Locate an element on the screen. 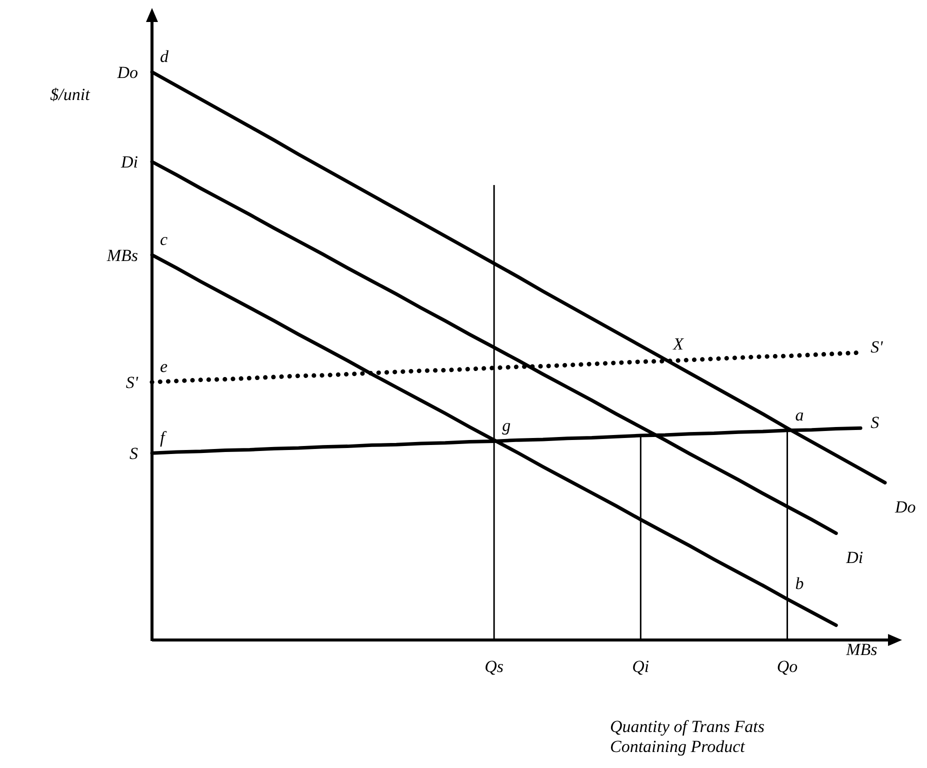 This screenshot has width=927, height=768. text: MBs is located at coordinates (122, 255).